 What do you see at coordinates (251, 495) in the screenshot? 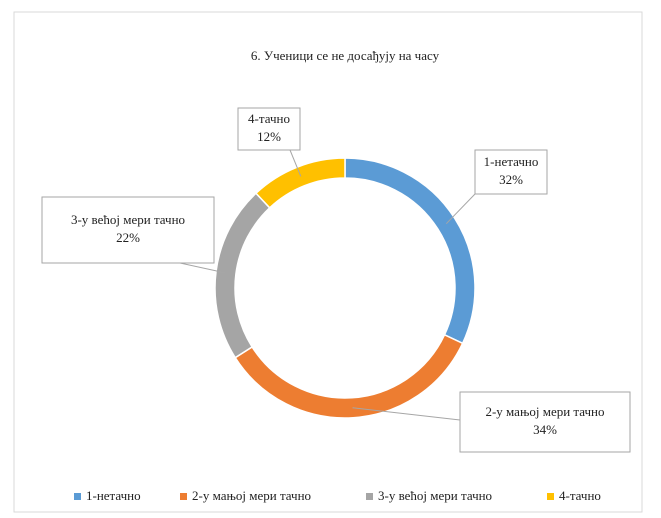
I see `legend-label: 2-у мањој мери тачно` at bounding box center [251, 495].